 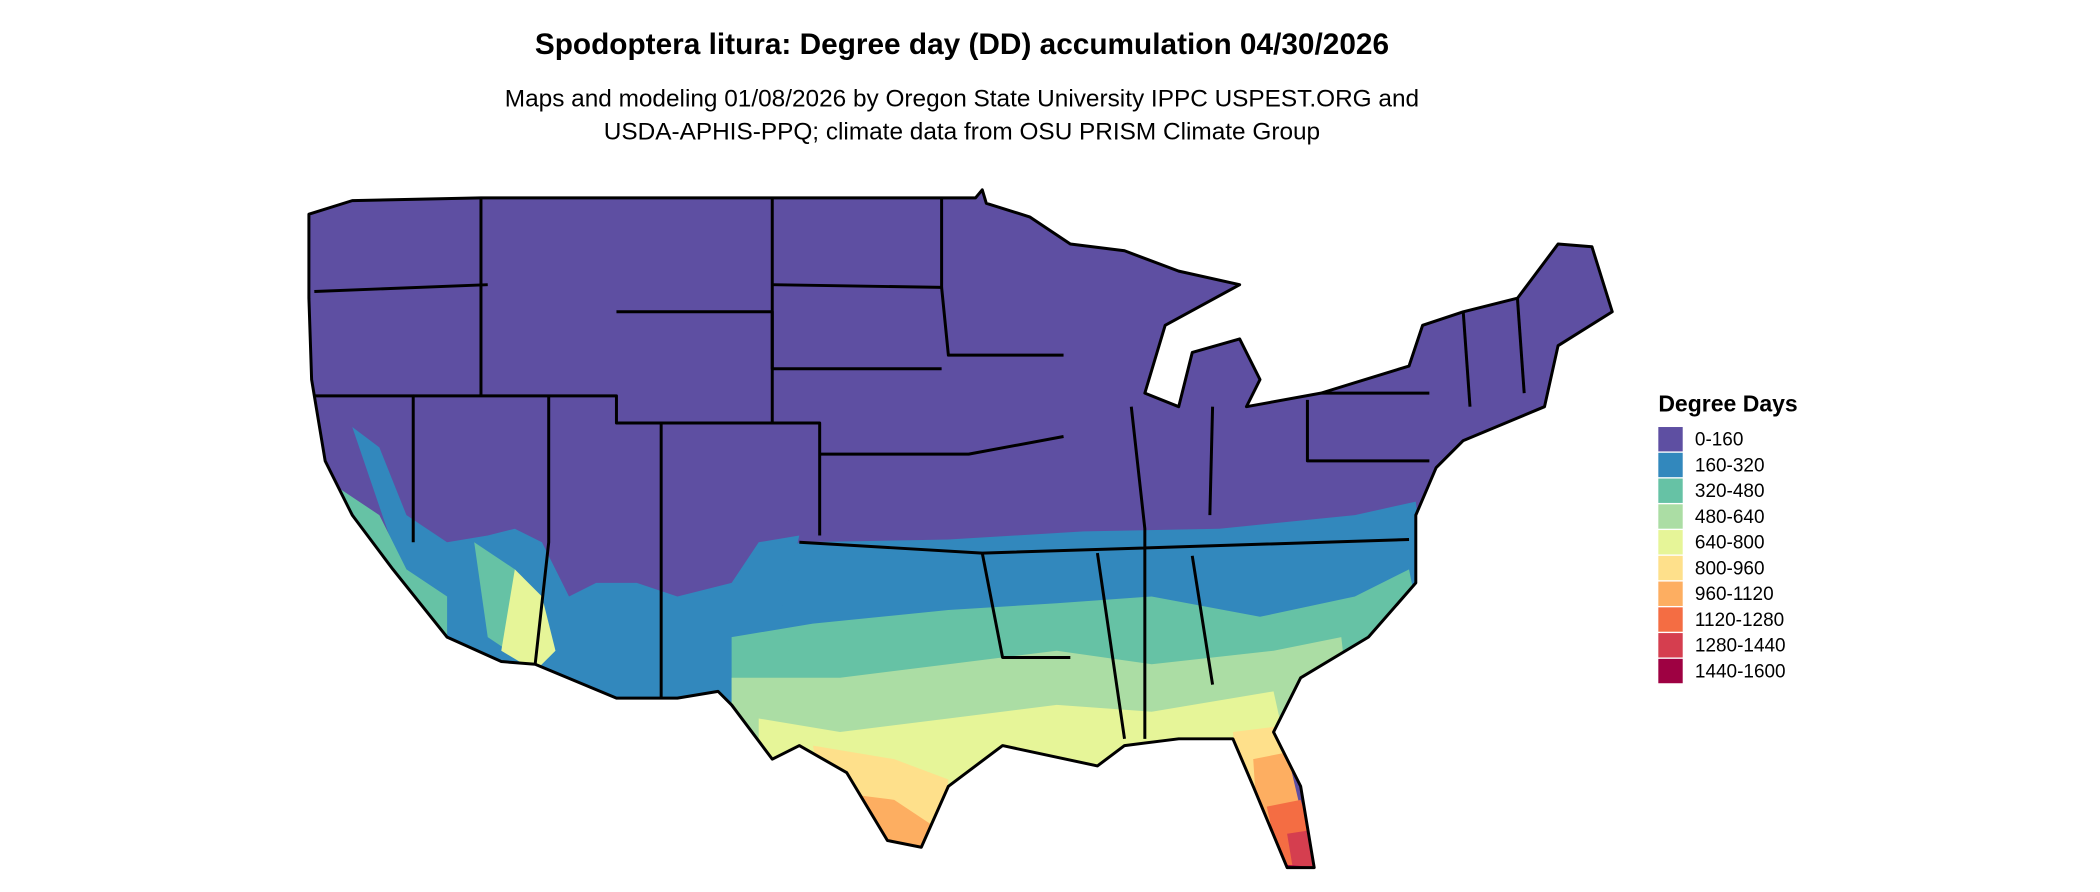 What do you see at coordinates (1740, 671) in the screenshot?
I see `legend-label: 1440-1600` at bounding box center [1740, 671].